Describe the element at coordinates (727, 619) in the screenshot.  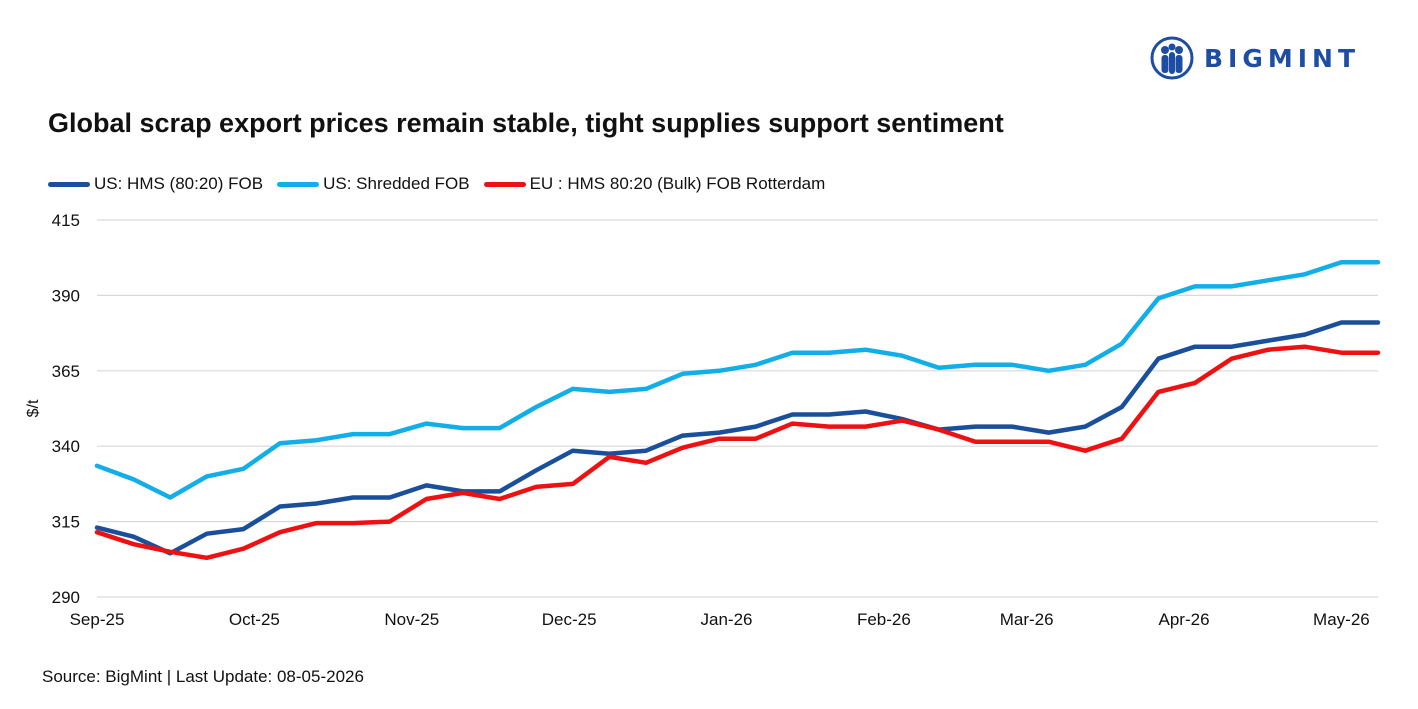
I see `x-tick-label: Jan-26` at that location.